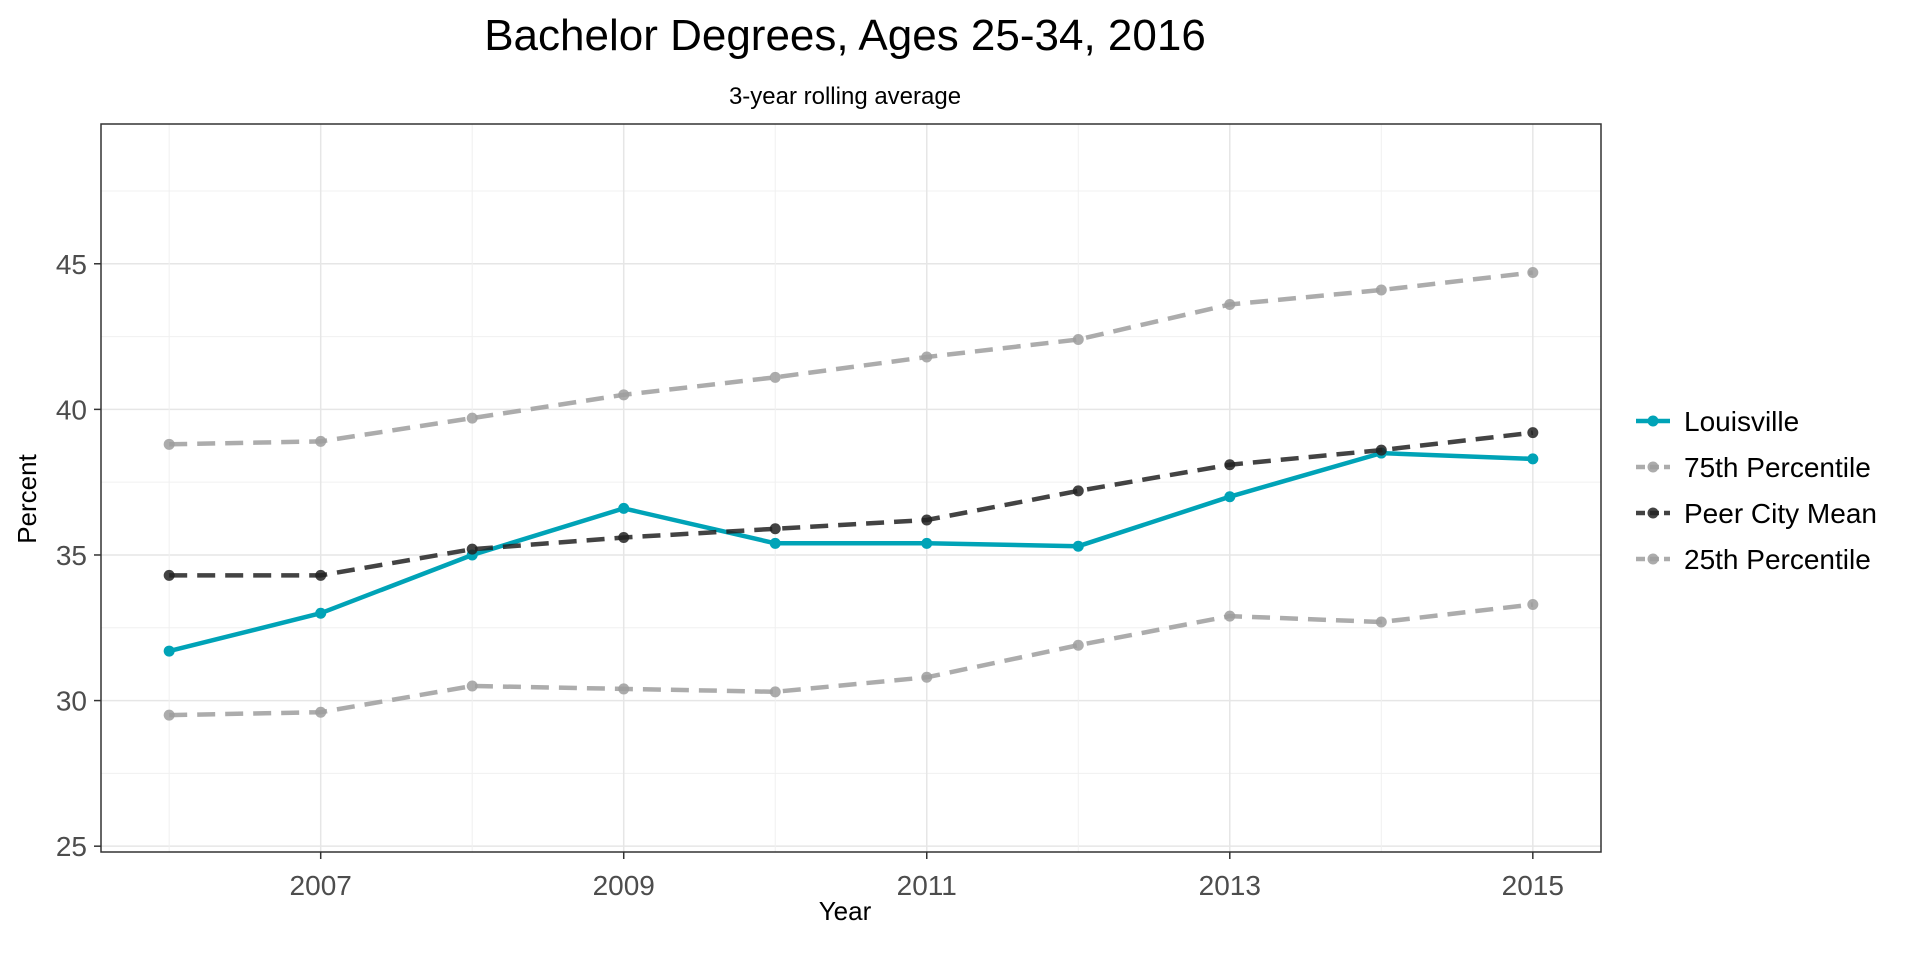  I want to click on y-axis-ticks: 25 30 35 40 45, so click(78, 555).